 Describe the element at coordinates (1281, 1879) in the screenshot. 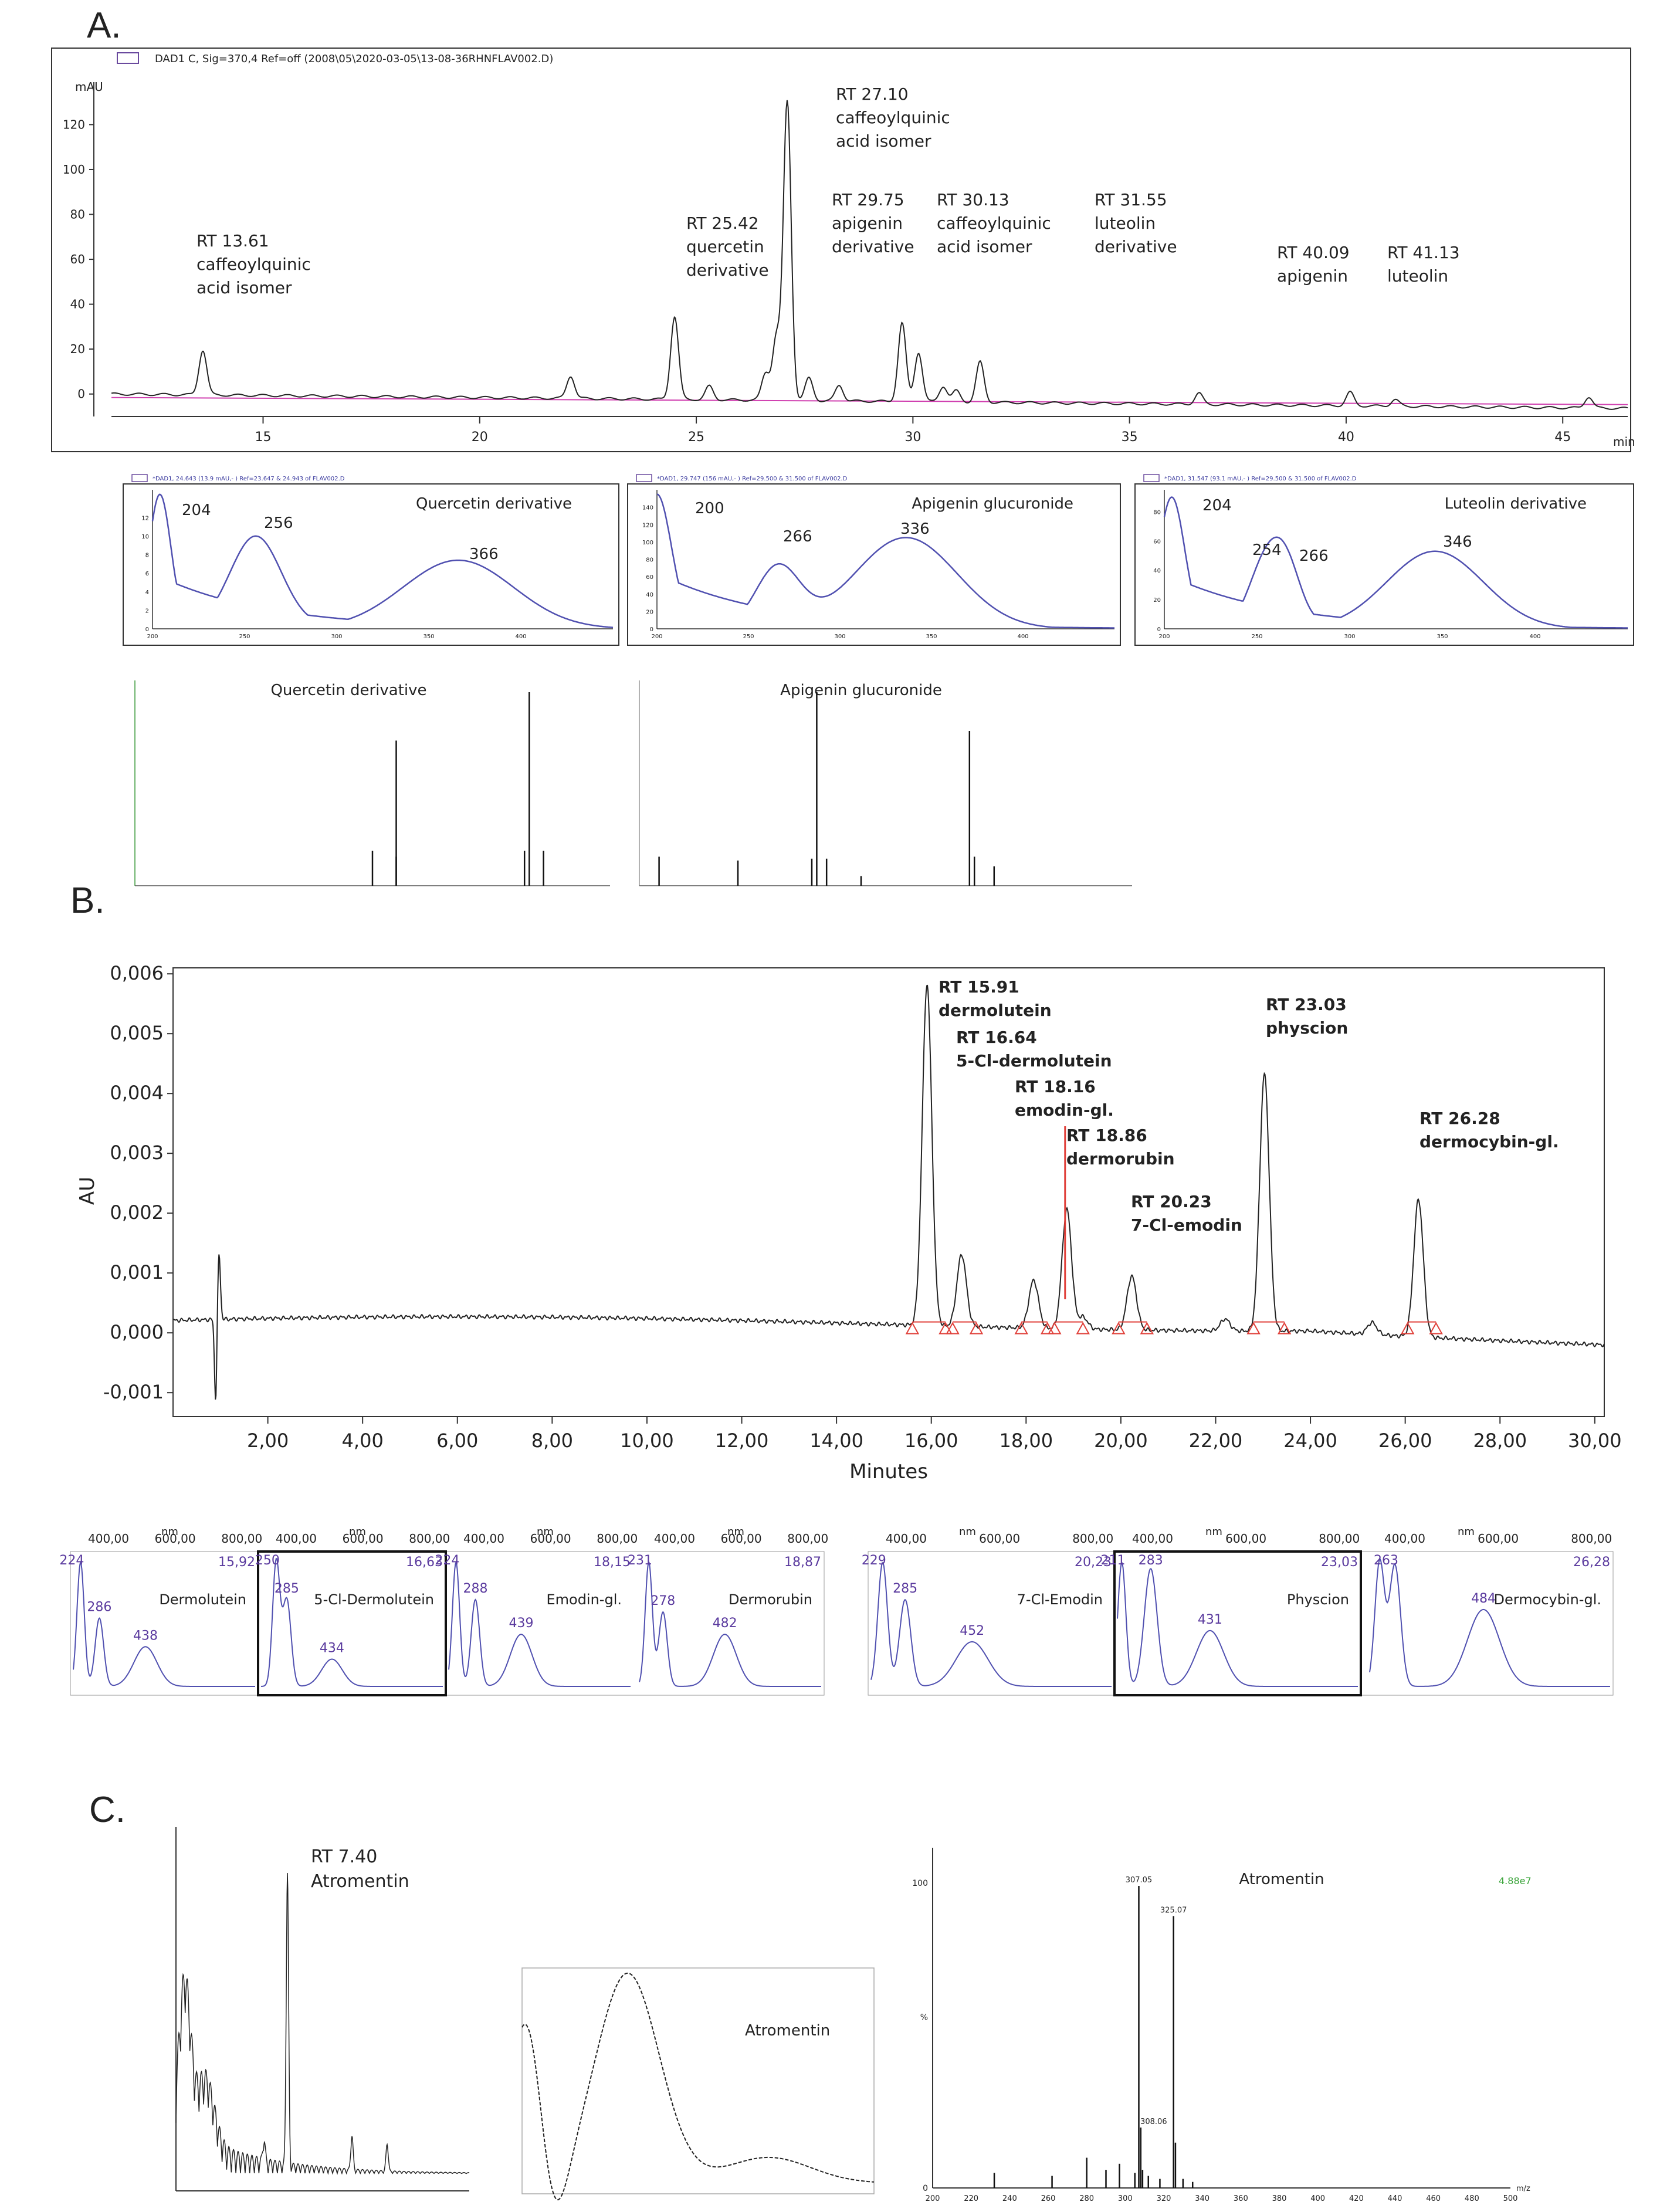

I see `c-ms-title: Atromentin` at that location.